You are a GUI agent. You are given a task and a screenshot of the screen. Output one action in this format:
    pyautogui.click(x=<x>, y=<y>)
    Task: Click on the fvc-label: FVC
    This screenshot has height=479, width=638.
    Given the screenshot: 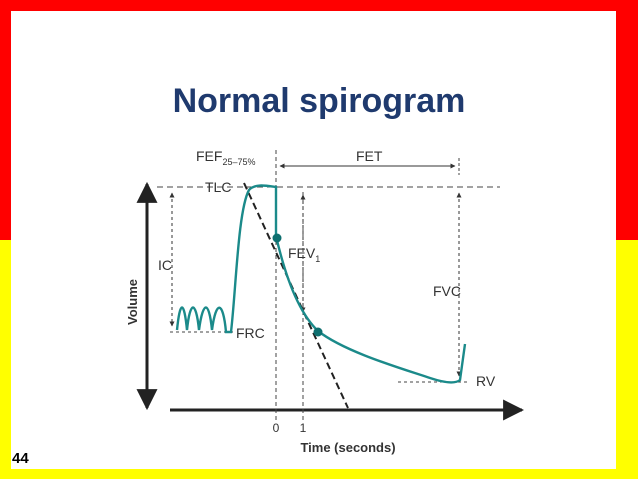 What is the action you would take?
    pyautogui.click(x=447, y=291)
    